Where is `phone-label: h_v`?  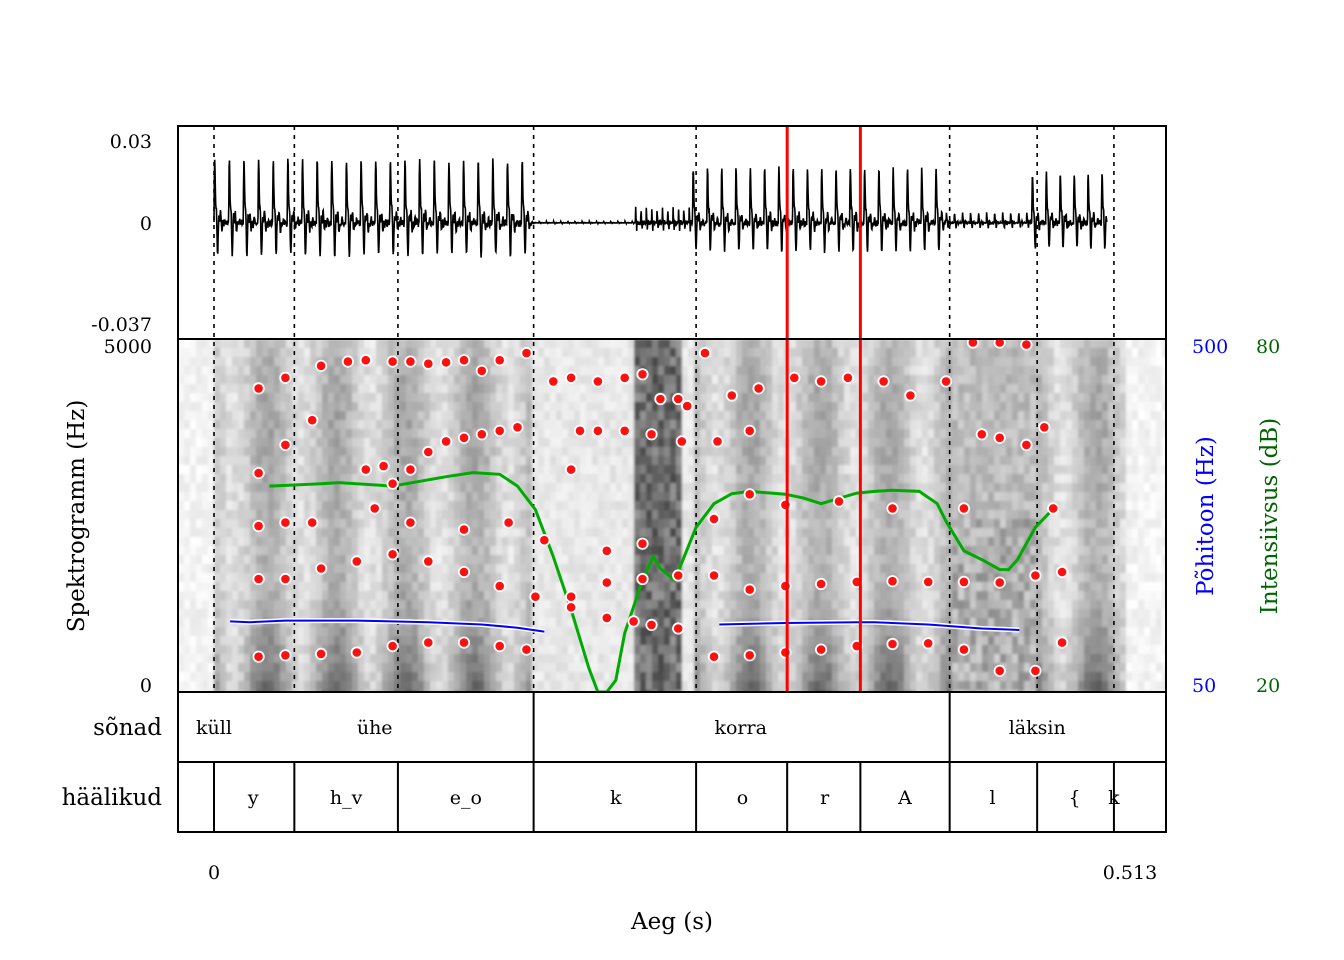
phone-label: h_v is located at coordinates (346, 798).